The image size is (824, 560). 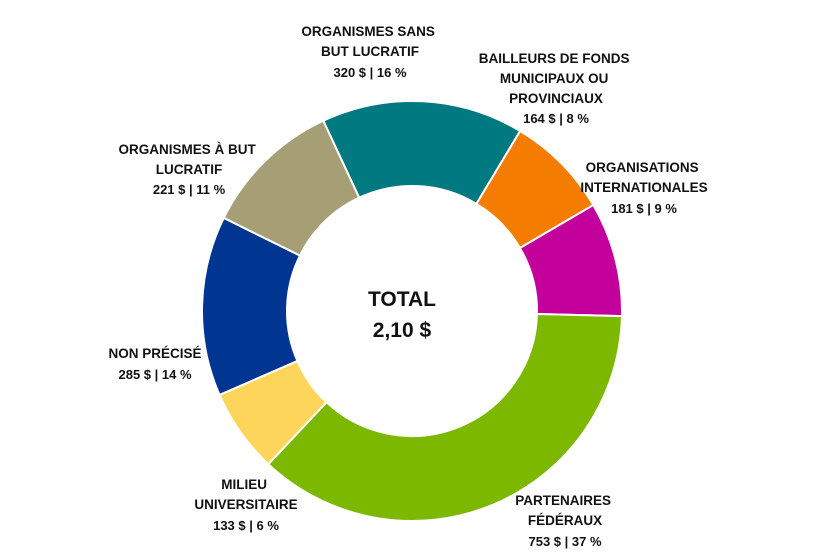 I want to click on label-text: MILIEU UNIVERSITAIRE, so click(x=245, y=494).